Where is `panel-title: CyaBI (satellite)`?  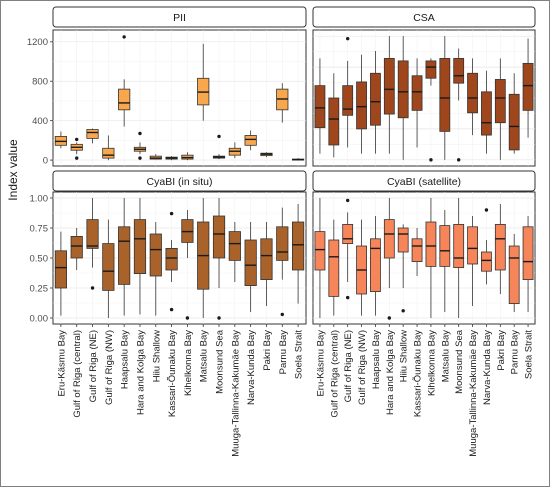
panel-title: CyaBI (satellite) is located at coordinates (424, 182).